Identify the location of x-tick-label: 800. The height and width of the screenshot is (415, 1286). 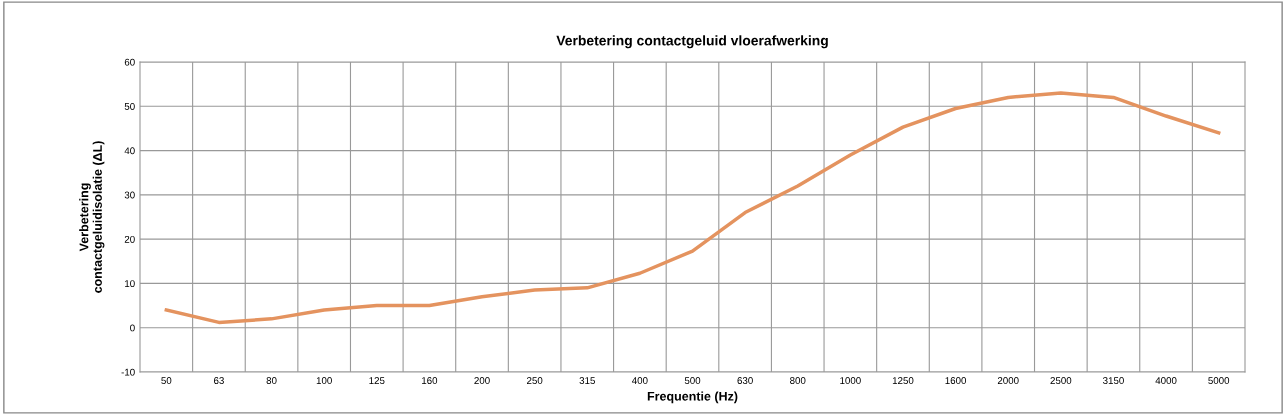
(798, 380).